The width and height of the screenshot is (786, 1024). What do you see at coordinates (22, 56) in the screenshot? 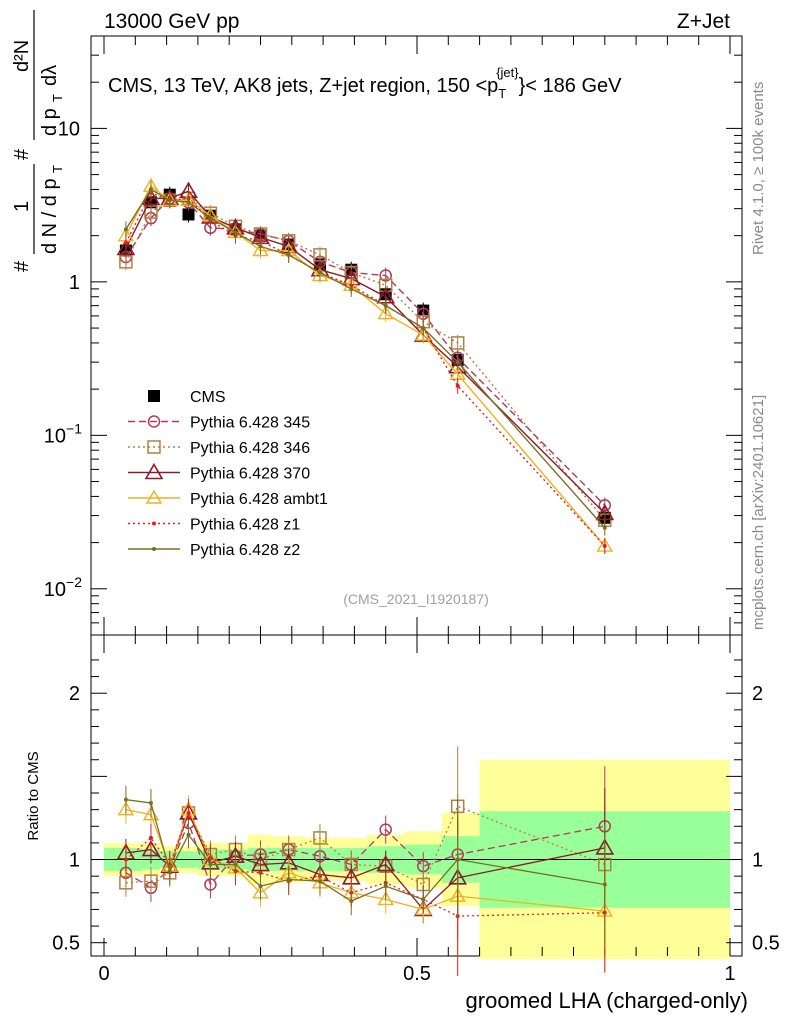
I see `ylabel-d2N: d²N` at bounding box center [22, 56].